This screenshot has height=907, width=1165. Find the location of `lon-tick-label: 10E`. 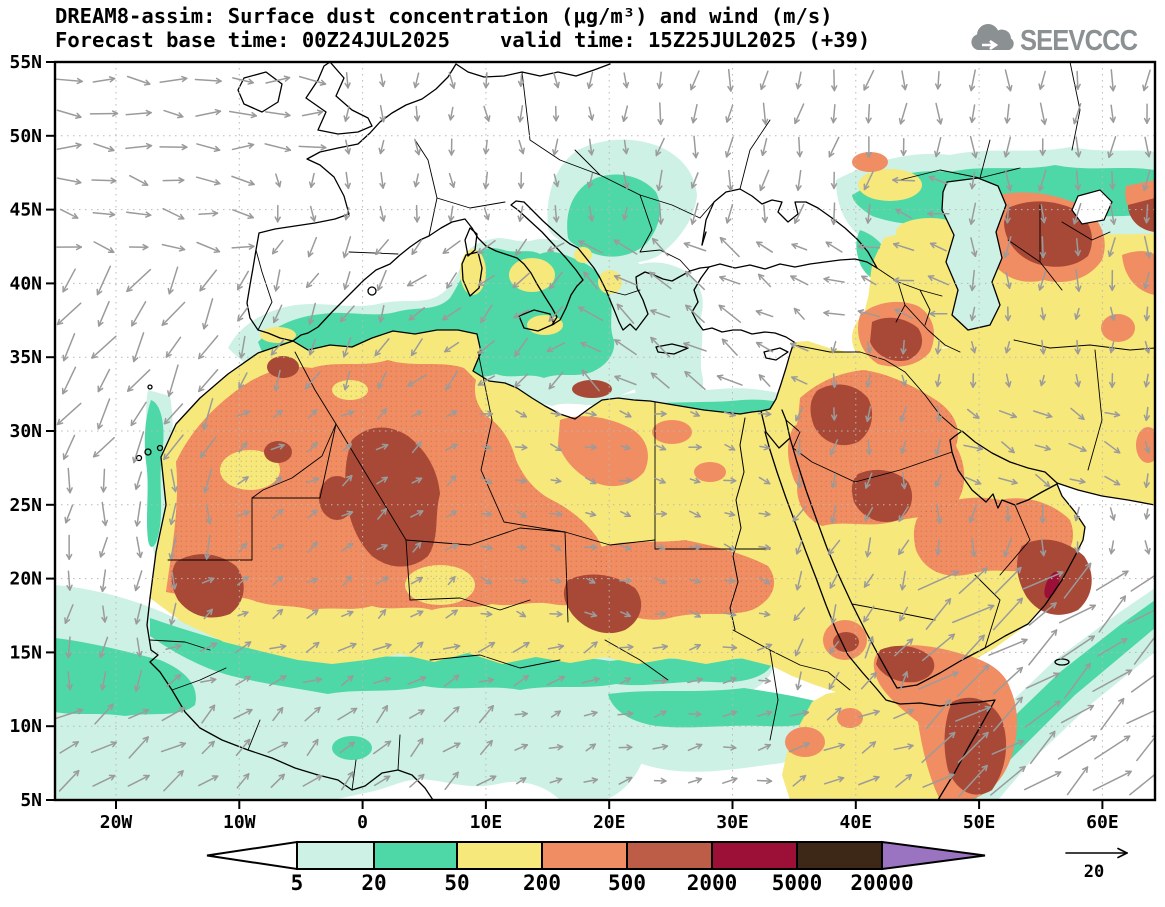

lon-tick-label: 10E is located at coordinates (486, 822).